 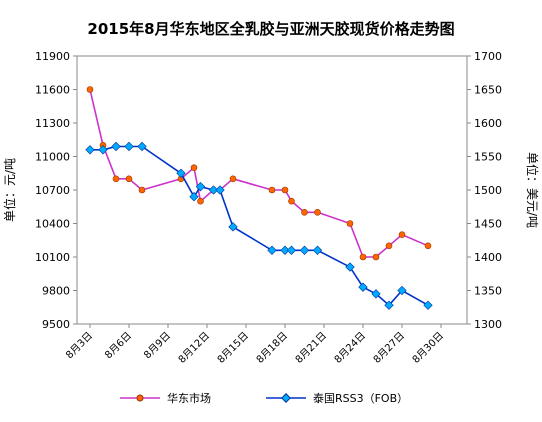 What do you see at coordinates (264, 398) in the screenshot?
I see `legend: 华东市场 泰国RSS3（FOB）` at bounding box center [264, 398].